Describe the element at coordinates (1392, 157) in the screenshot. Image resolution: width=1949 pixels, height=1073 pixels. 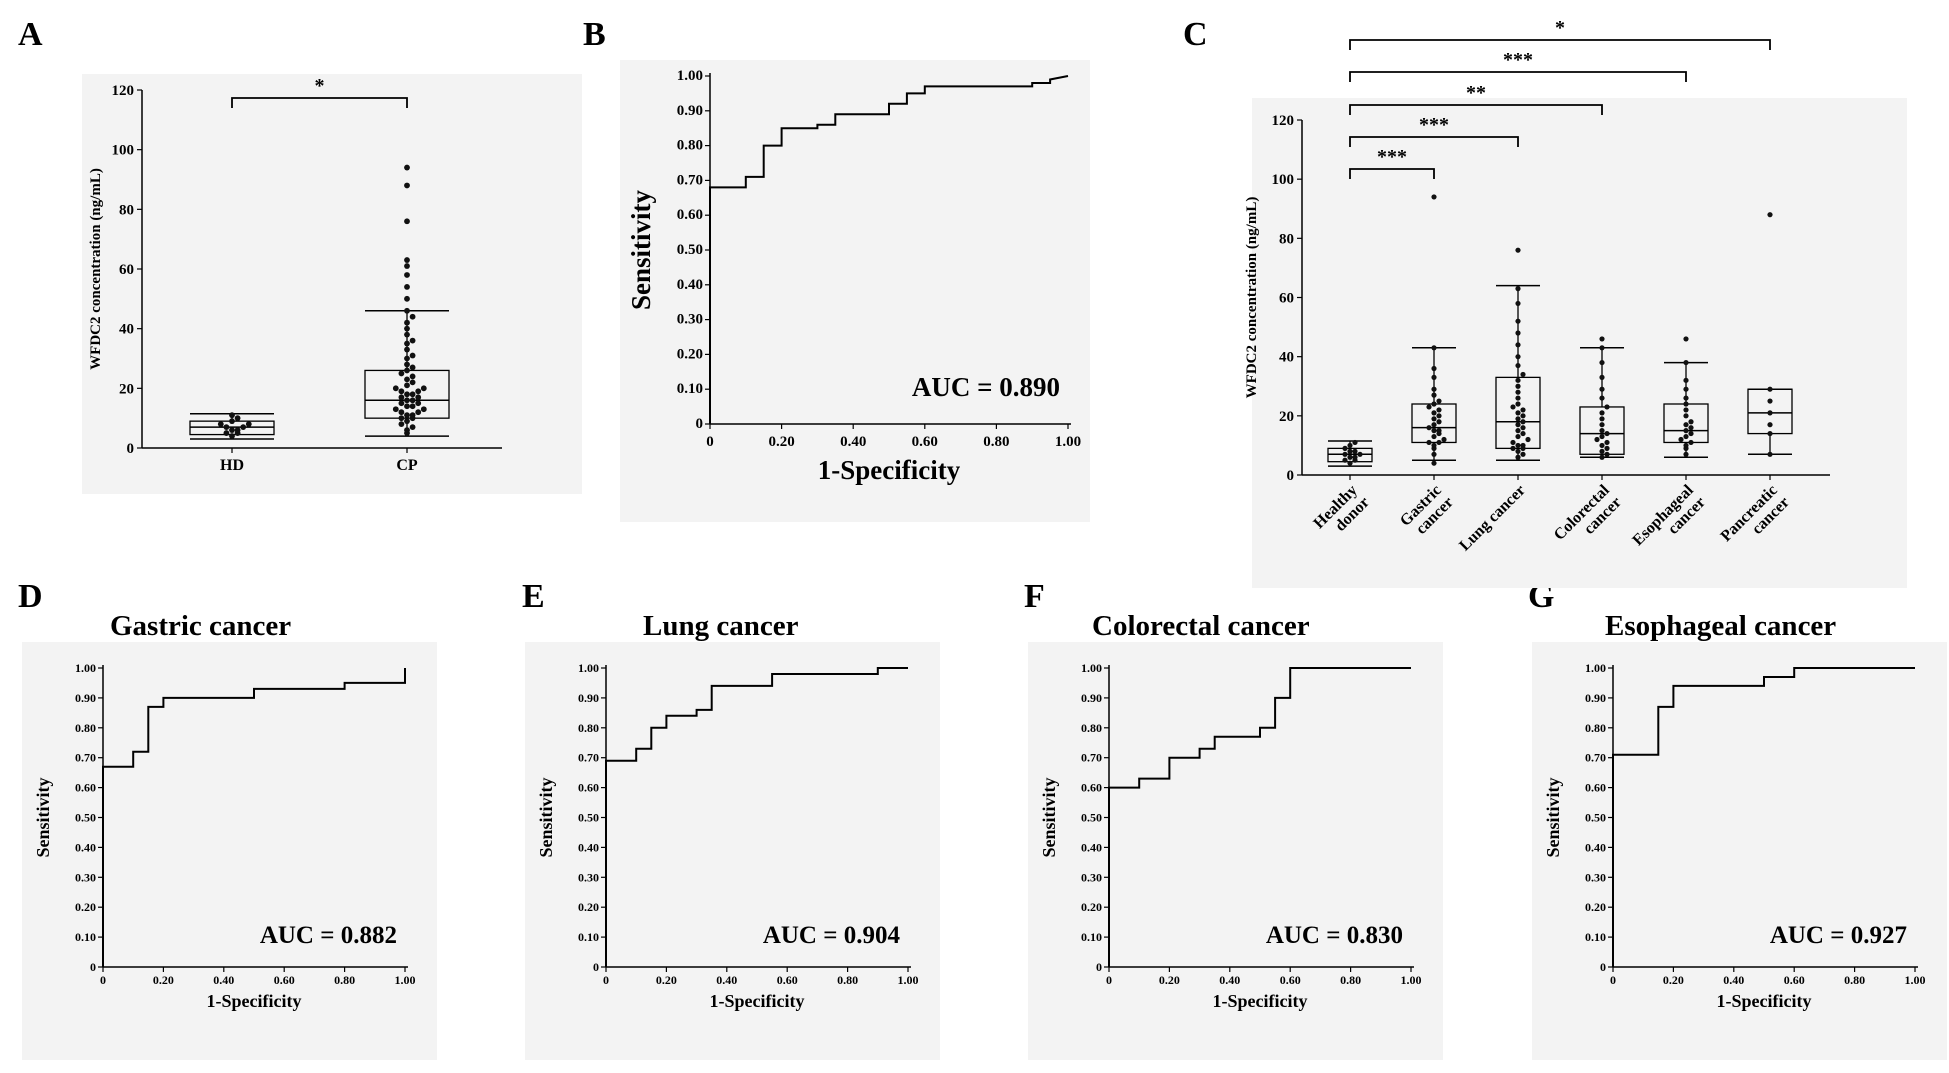
I see `significance-label: ***` at that location.